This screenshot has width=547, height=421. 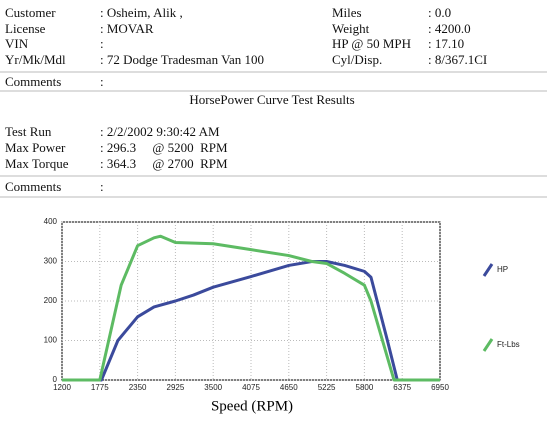 I want to click on field-value: : 364.3 @ 2700 RPM, so click(x=164, y=163).